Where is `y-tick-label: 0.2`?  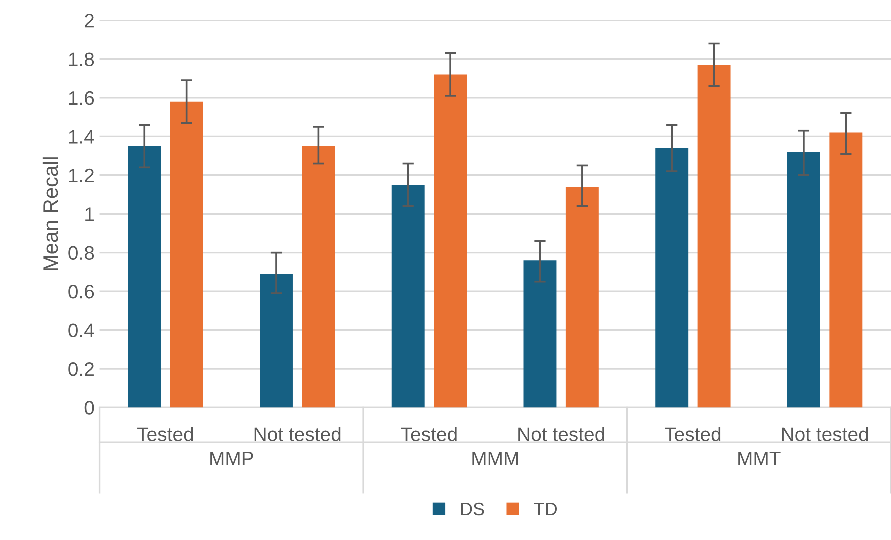
y-tick-label: 0.2 is located at coordinates (81, 369).